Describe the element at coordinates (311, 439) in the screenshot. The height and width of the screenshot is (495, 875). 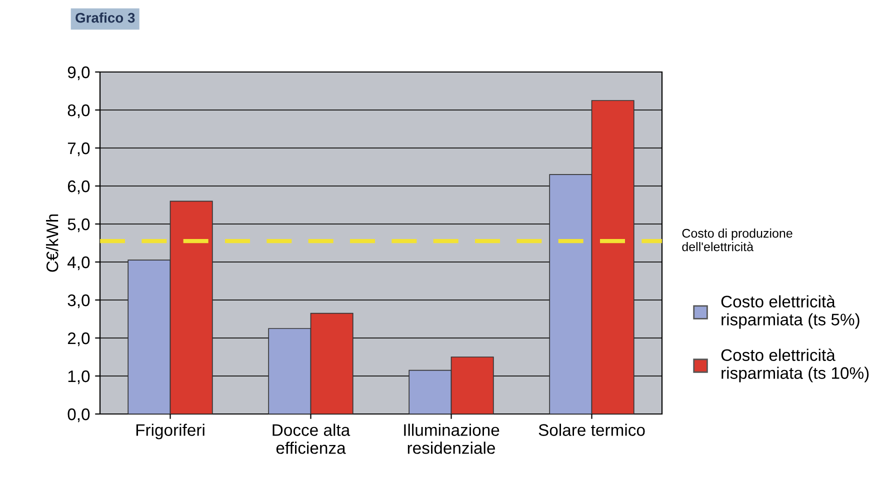
I see `x-tick-label: Docce alta efficienza` at that location.